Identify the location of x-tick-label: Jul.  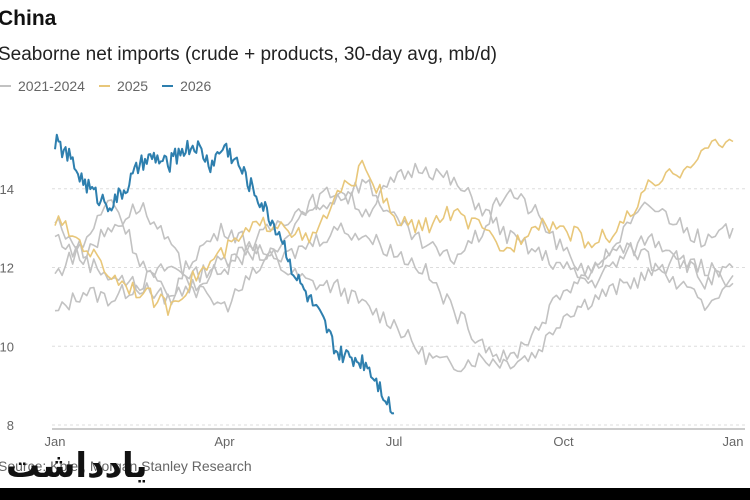
(394, 441).